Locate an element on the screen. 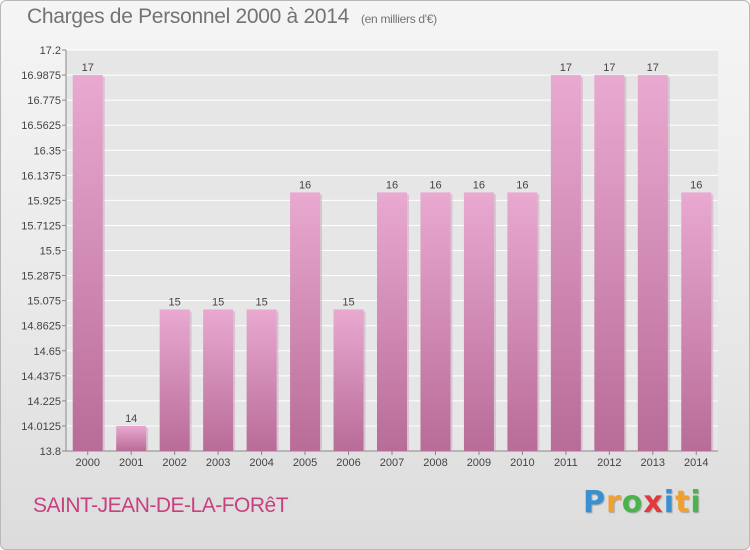  y-tick-label: 15.075 is located at coordinates (44, 302).